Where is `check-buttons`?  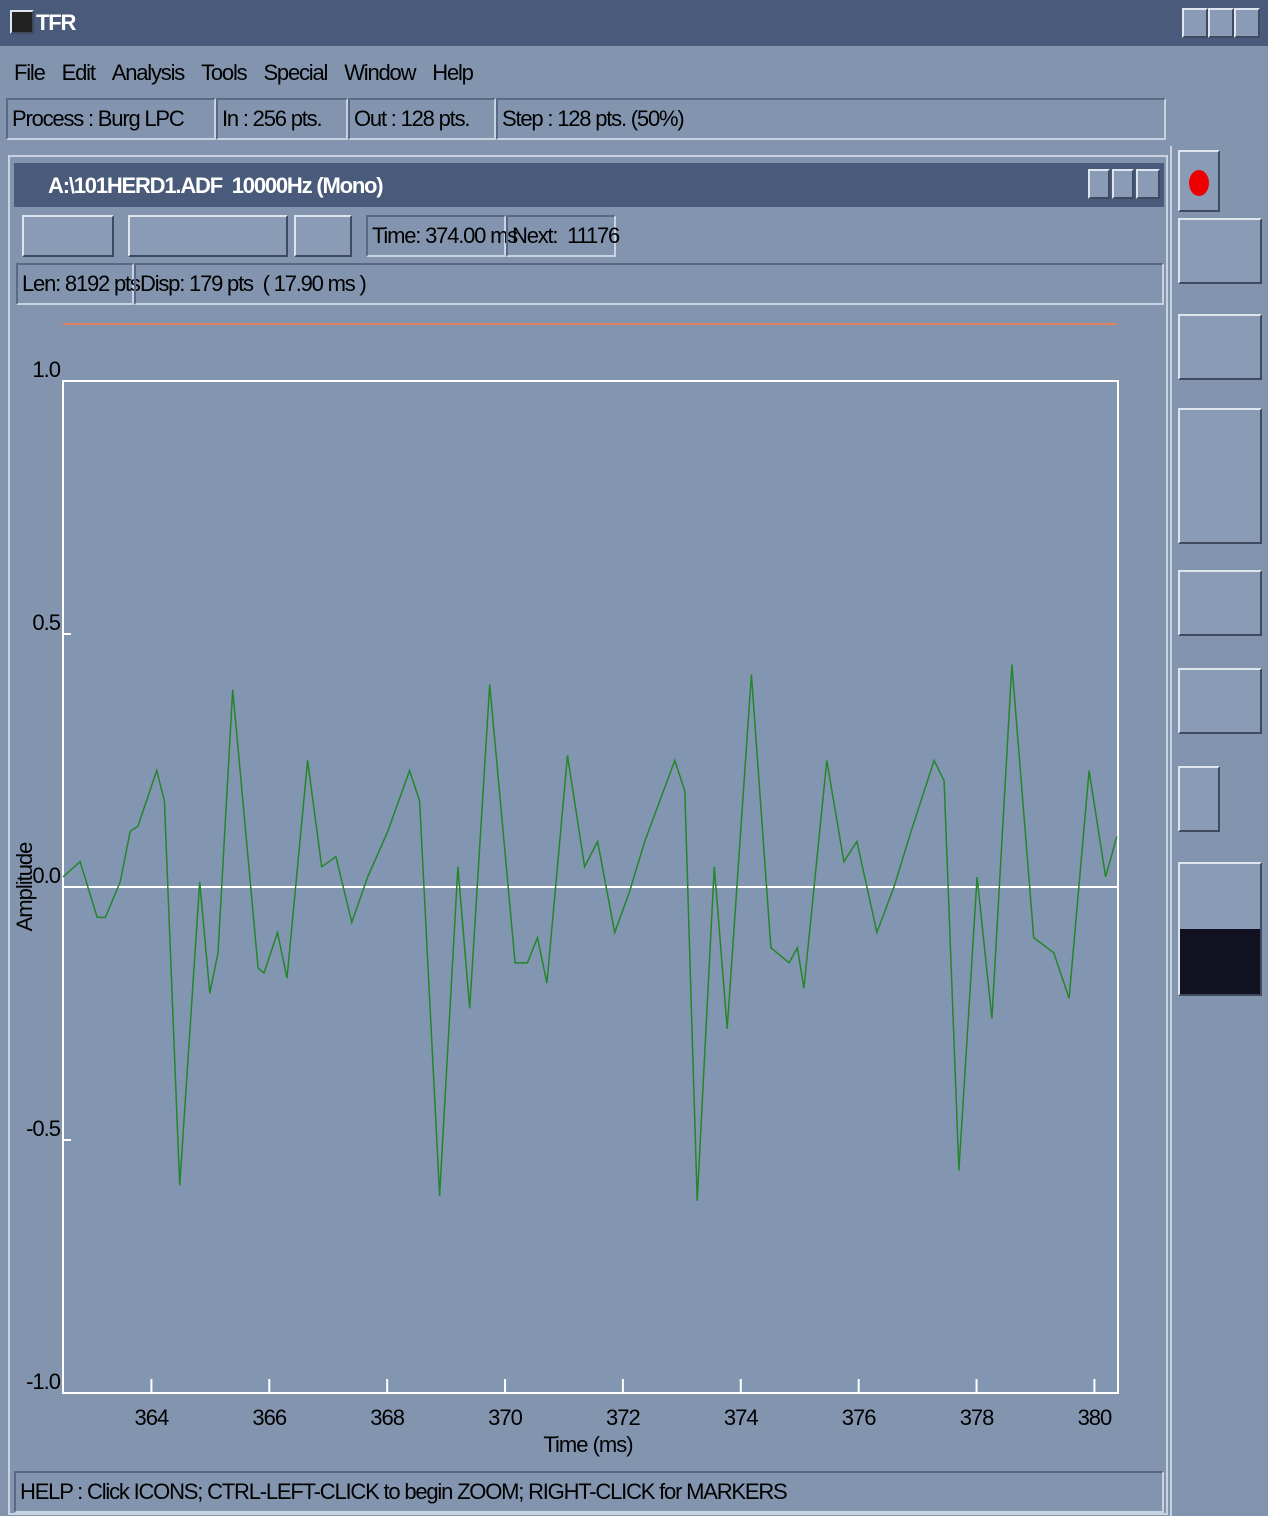 check-buttons is located at coordinates (1220, 701).